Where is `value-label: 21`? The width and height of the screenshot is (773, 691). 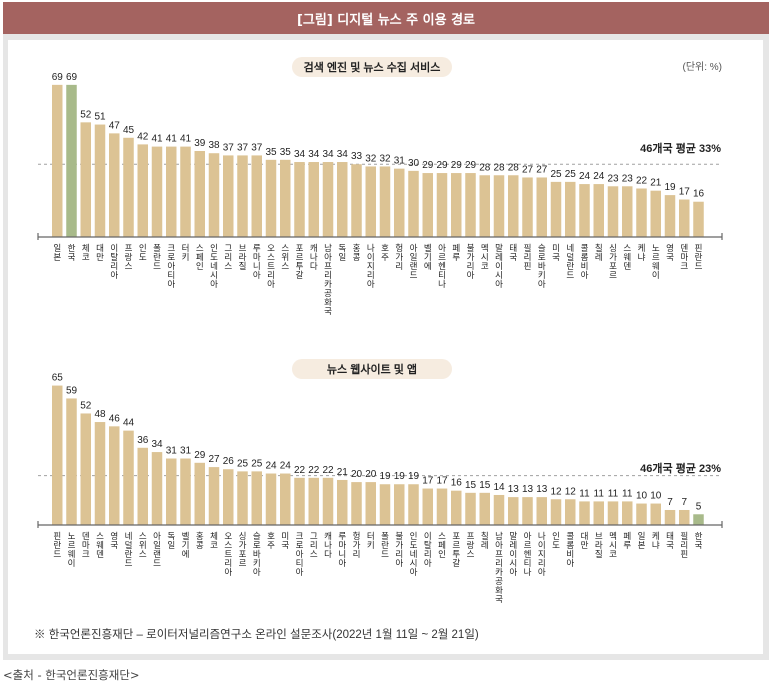
value-label: 21 is located at coordinates (343, 472).